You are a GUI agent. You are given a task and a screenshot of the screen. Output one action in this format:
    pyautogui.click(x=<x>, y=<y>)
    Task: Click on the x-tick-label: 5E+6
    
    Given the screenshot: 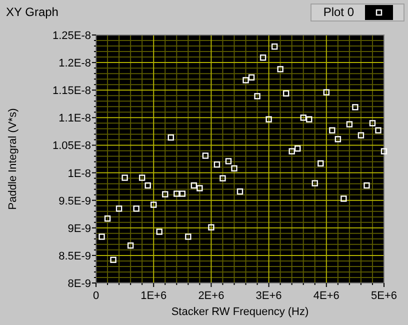 What is the action you would take?
    pyautogui.click(x=384, y=296)
    